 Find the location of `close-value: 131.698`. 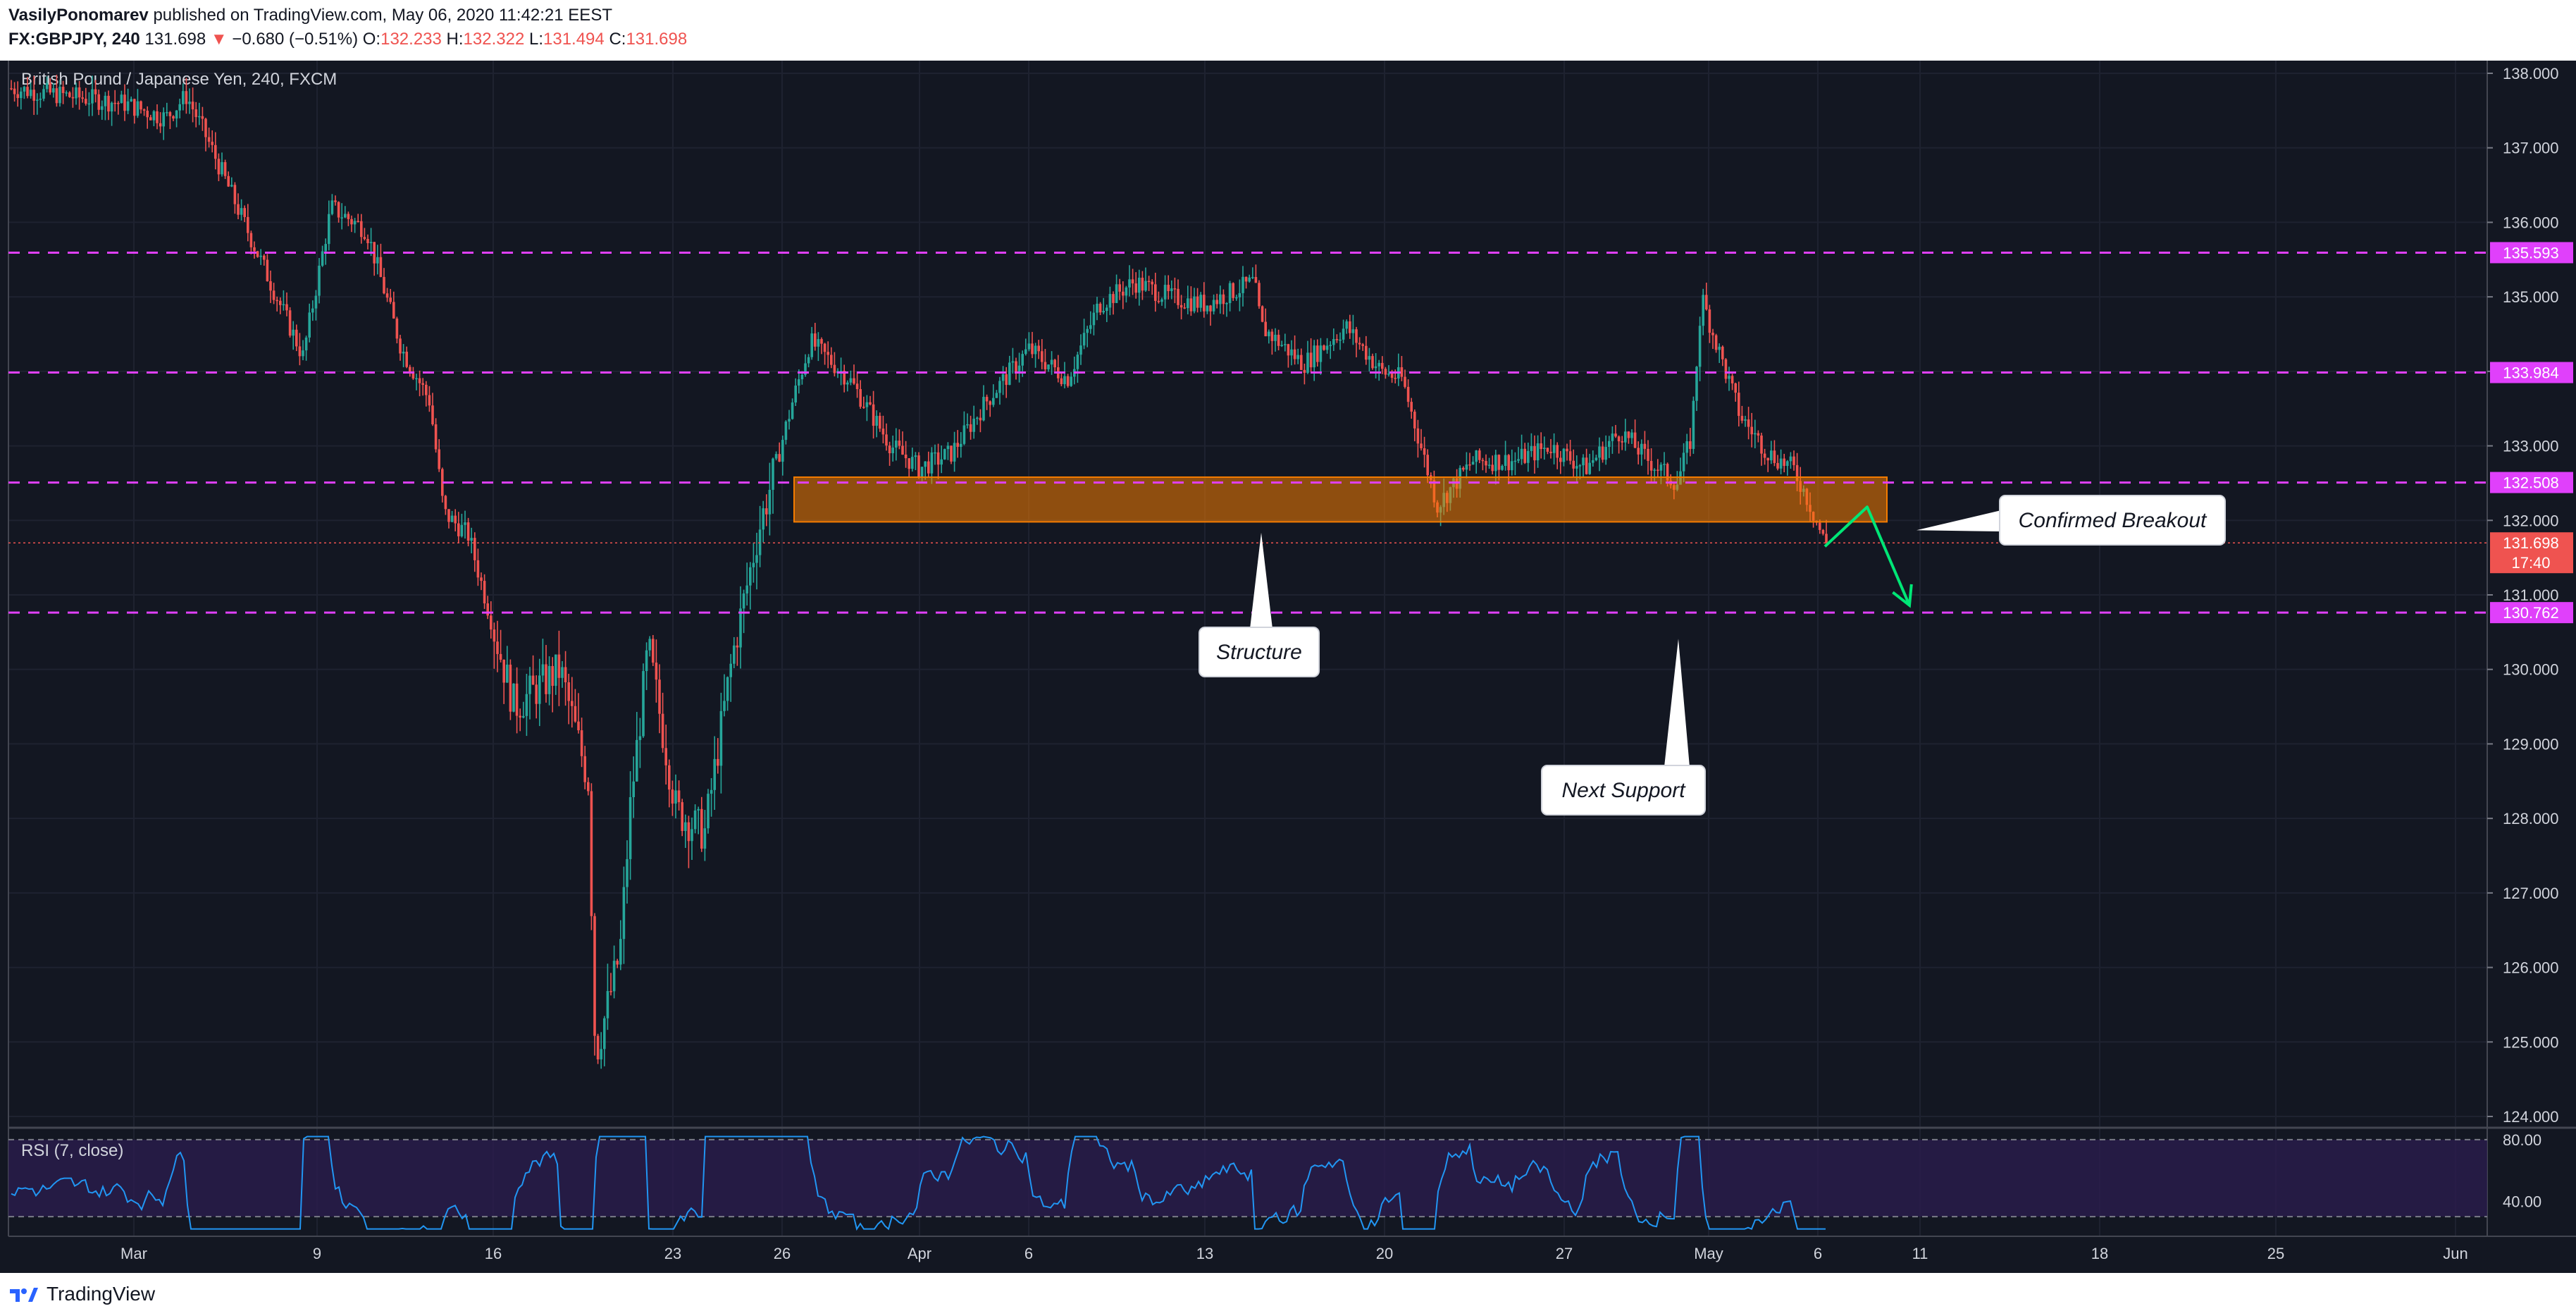

close-value: 131.698 is located at coordinates (657, 39).